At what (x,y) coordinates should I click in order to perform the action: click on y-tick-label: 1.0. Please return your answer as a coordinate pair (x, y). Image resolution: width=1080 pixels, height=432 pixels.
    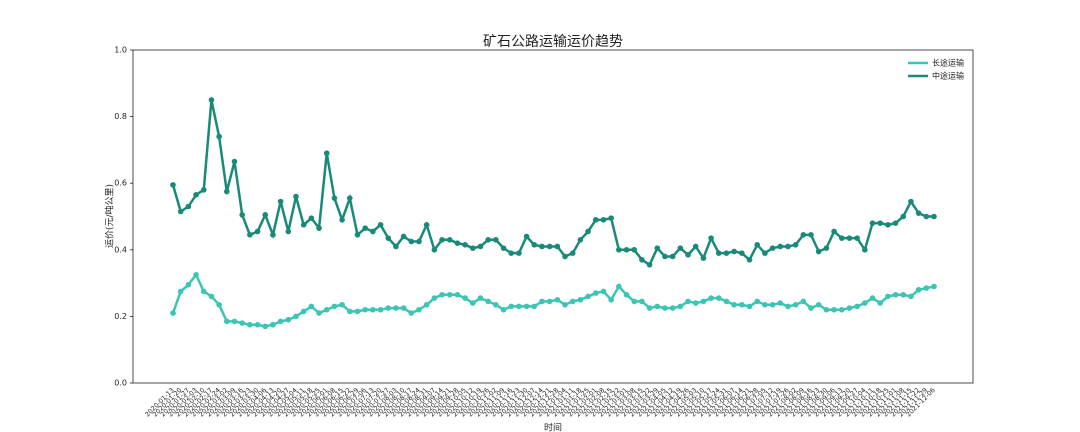
    Looking at the image, I should click on (120, 50).